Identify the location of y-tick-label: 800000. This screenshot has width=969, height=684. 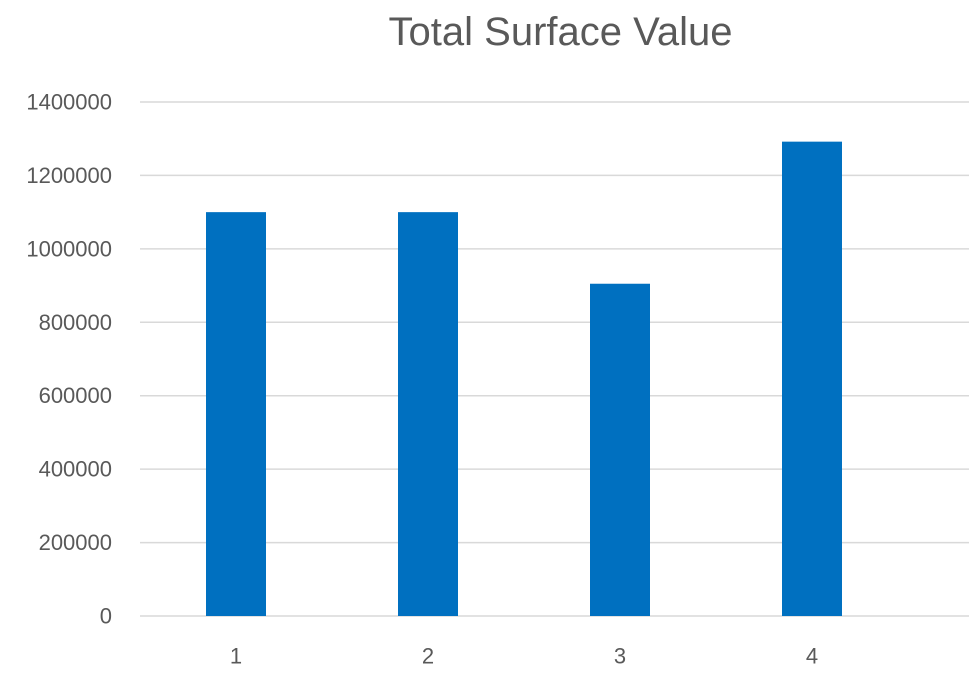
(75, 322).